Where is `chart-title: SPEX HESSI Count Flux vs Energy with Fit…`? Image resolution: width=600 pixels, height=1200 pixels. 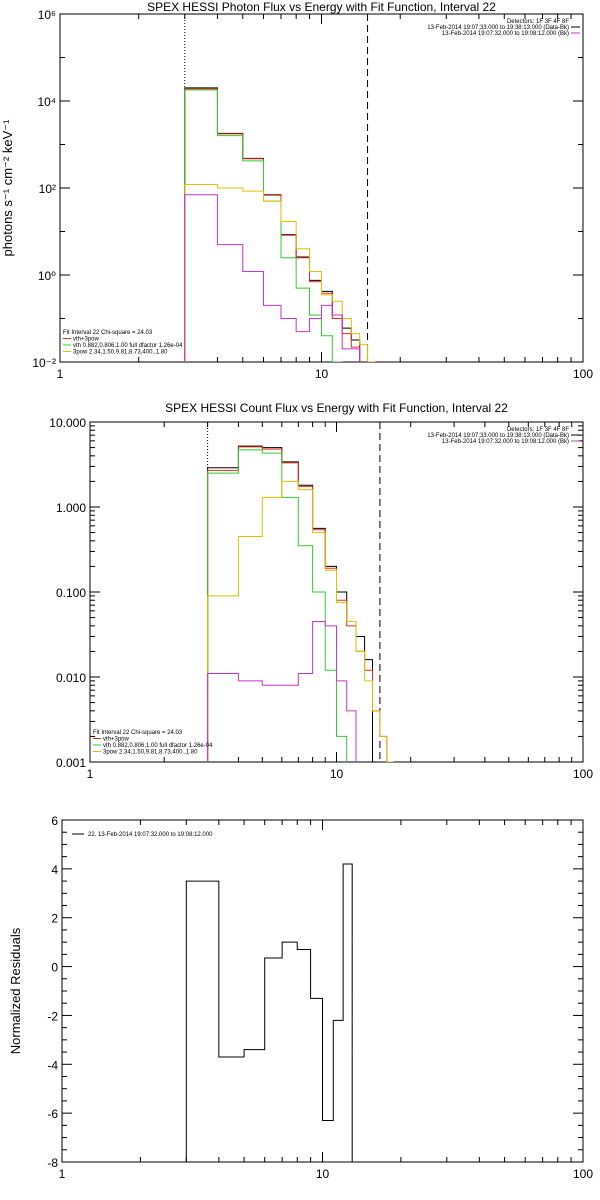 chart-title: SPEX HESSI Count Flux vs Energy with Fit… is located at coordinates (336, 408).